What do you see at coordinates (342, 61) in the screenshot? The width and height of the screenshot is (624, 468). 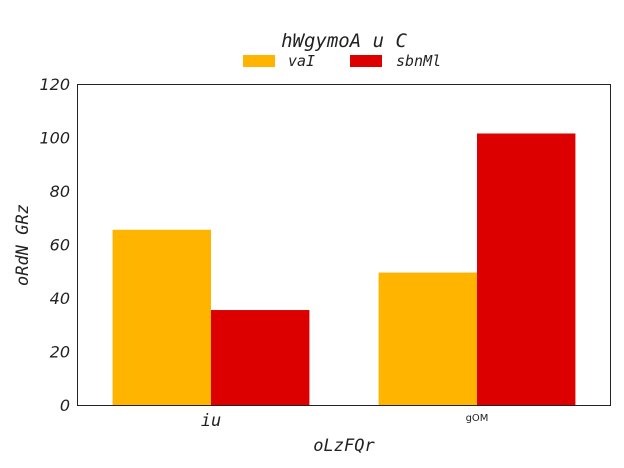 I see `legend: vaI sbnMl` at bounding box center [342, 61].